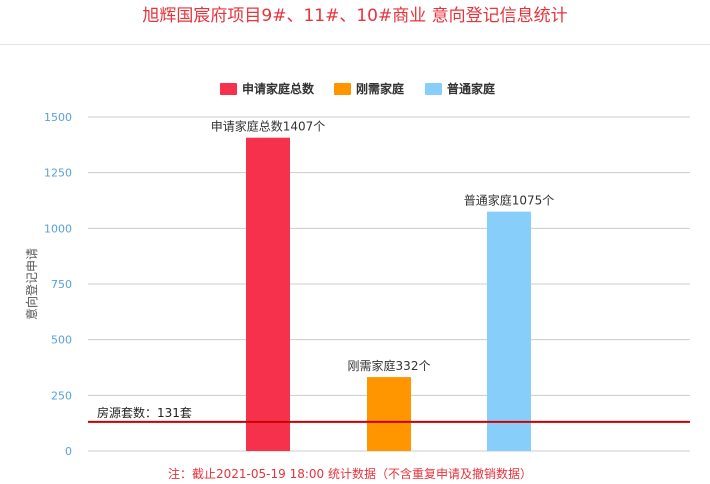  What do you see at coordinates (380, 88) in the screenshot?
I see `legend-label: 刚需家庭` at bounding box center [380, 88].